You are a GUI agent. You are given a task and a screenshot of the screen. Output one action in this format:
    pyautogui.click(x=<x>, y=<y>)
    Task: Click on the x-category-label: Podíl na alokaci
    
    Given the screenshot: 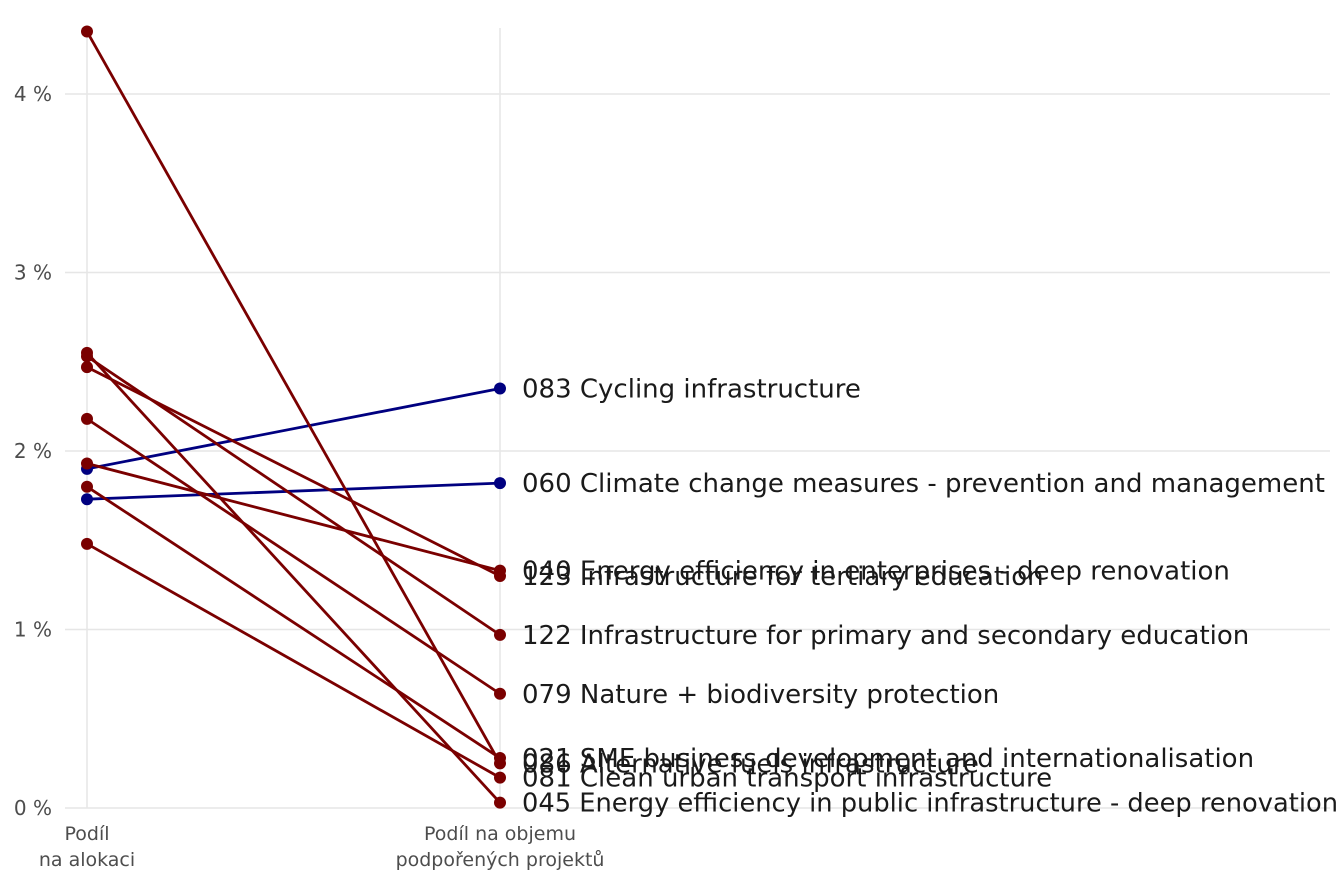 What is the action you would take?
    pyautogui.click(x=87, y=847)
    